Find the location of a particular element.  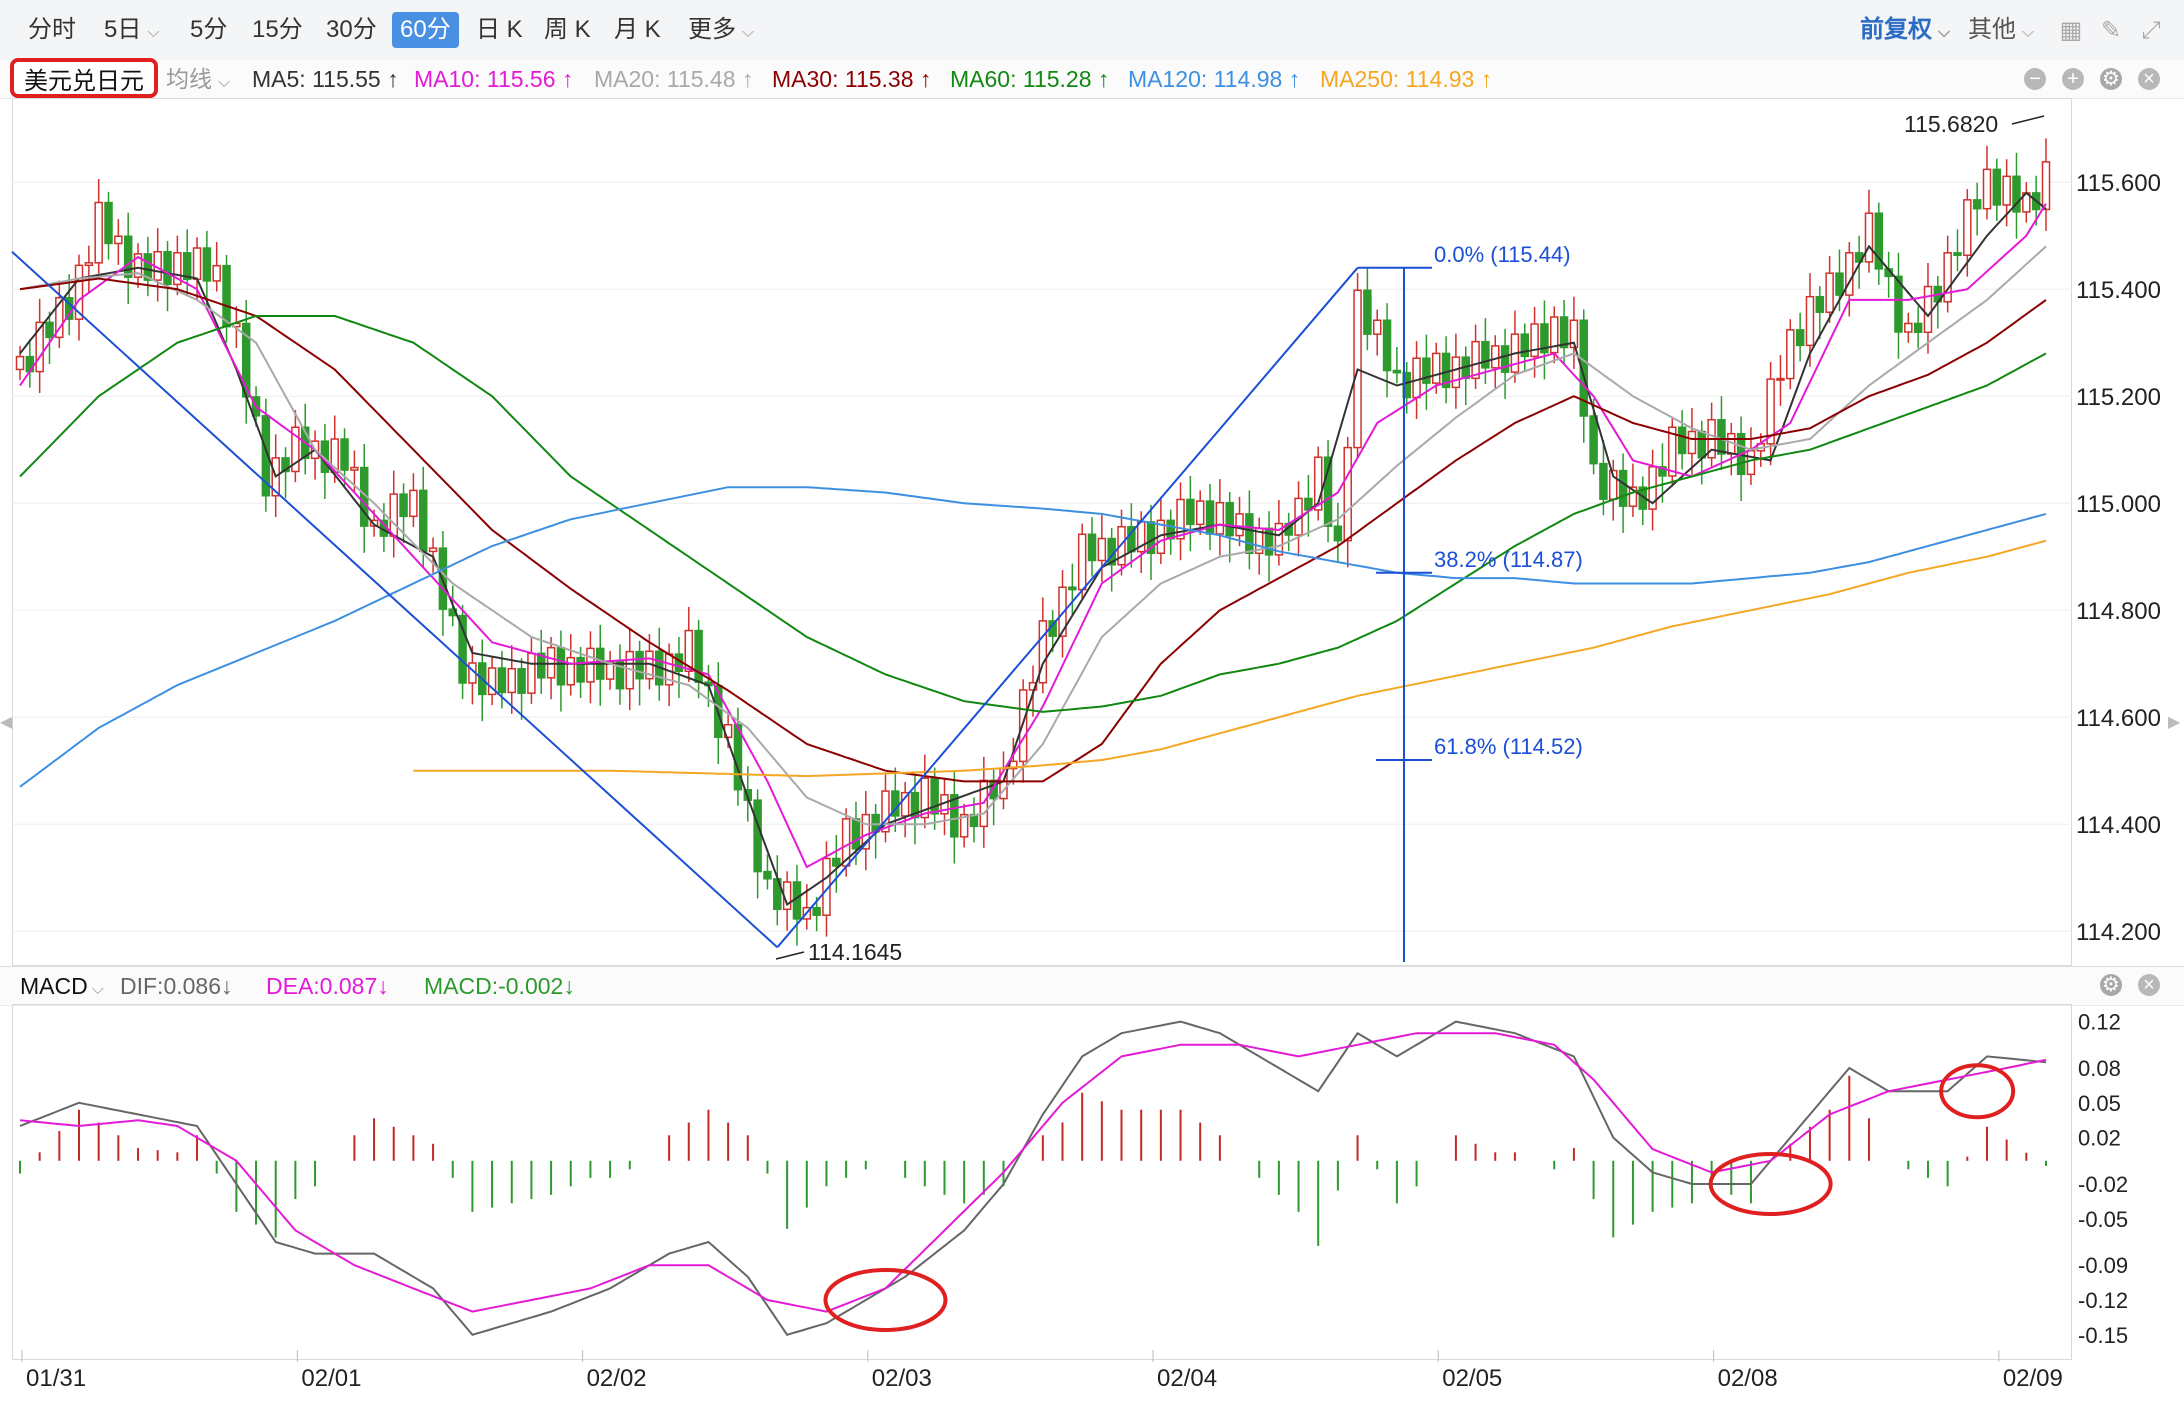

tab-9: 更多 ⌵ is located at coordinates (721, 30).